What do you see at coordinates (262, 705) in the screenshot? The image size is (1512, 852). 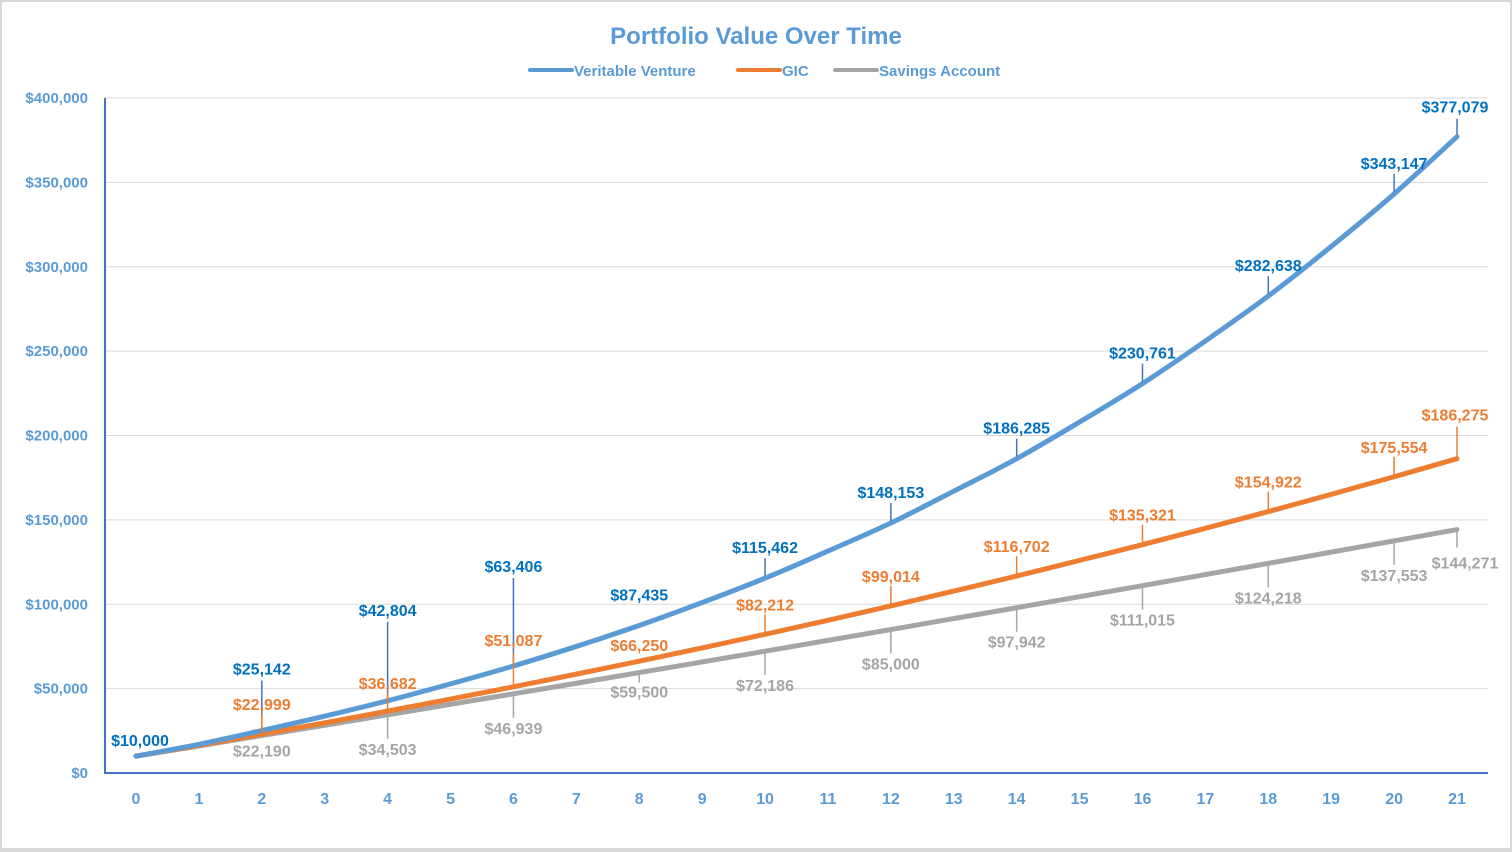 I see `data-label: $22,999` at bounding box center [262, 705].